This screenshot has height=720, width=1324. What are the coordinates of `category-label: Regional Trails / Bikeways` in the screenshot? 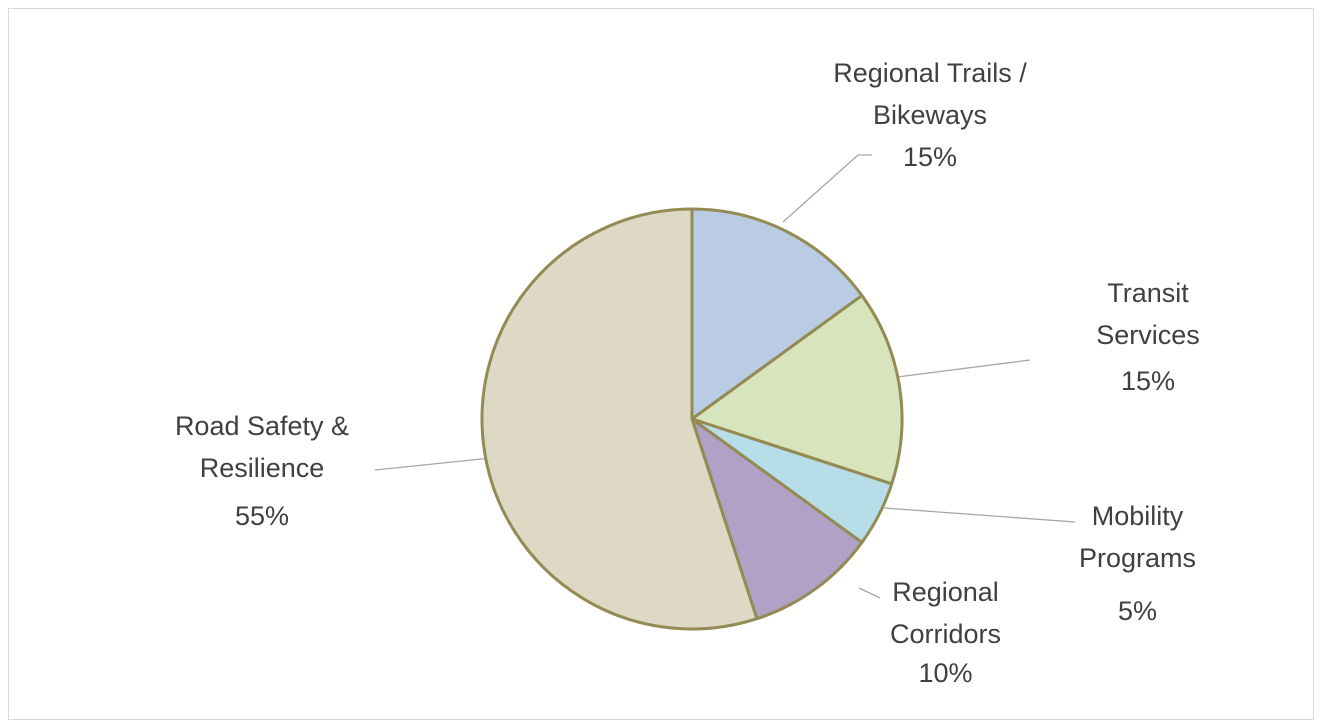 It's located at (930, 94).